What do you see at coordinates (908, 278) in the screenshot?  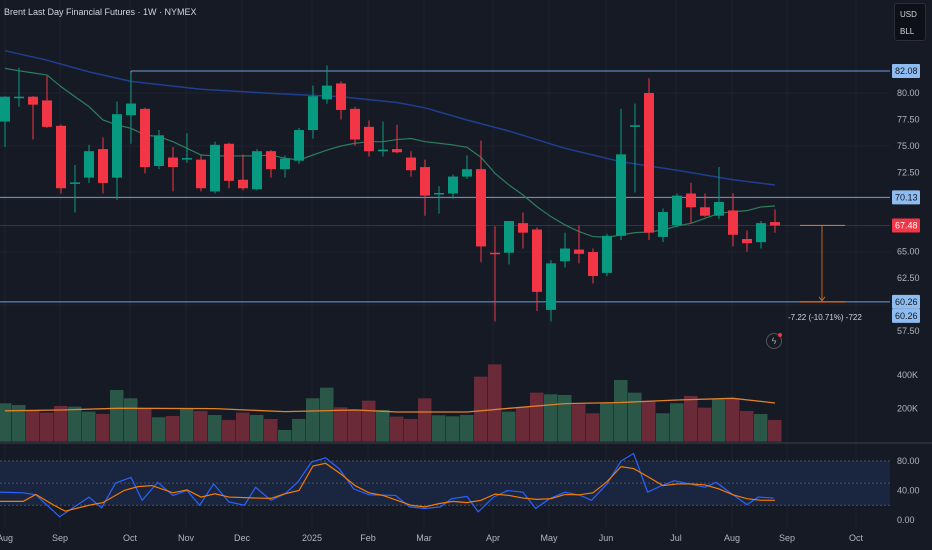 I see `price-tick-label: 62.50` at bounding box center [908, 278].